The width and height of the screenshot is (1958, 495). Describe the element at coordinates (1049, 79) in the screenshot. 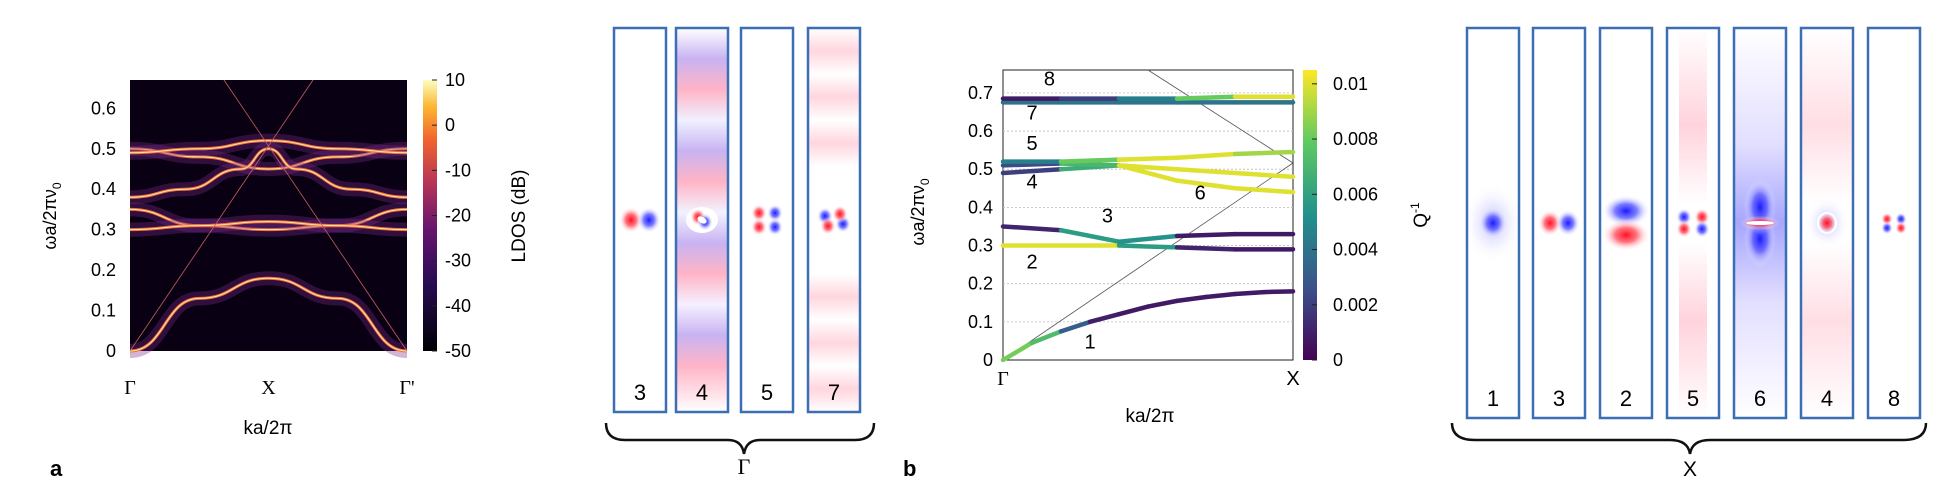

I see `b-band-number: 8` at that location.